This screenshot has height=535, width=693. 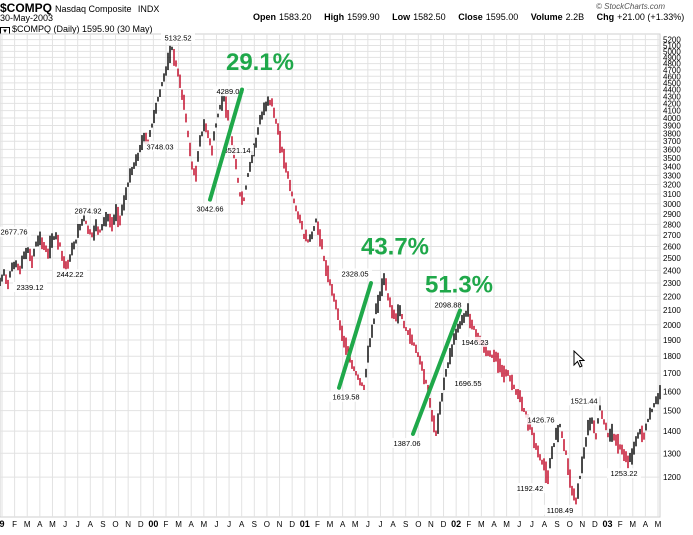 I want to click on price-label: 1192.42, so click(x=530, y=488).